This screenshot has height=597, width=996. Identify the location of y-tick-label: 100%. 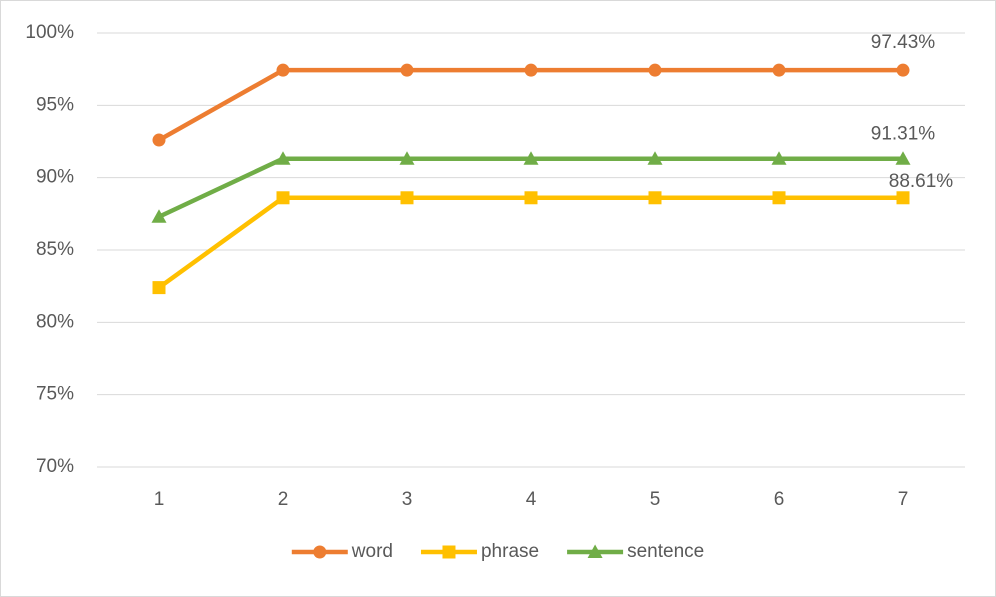
(49, 32).